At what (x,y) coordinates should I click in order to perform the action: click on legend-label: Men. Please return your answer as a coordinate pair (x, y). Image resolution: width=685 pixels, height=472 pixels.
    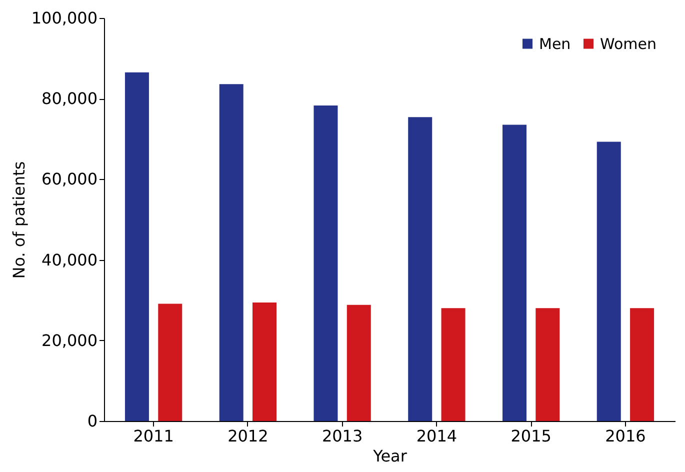
    Looking at the image, I should click on (555, 43).